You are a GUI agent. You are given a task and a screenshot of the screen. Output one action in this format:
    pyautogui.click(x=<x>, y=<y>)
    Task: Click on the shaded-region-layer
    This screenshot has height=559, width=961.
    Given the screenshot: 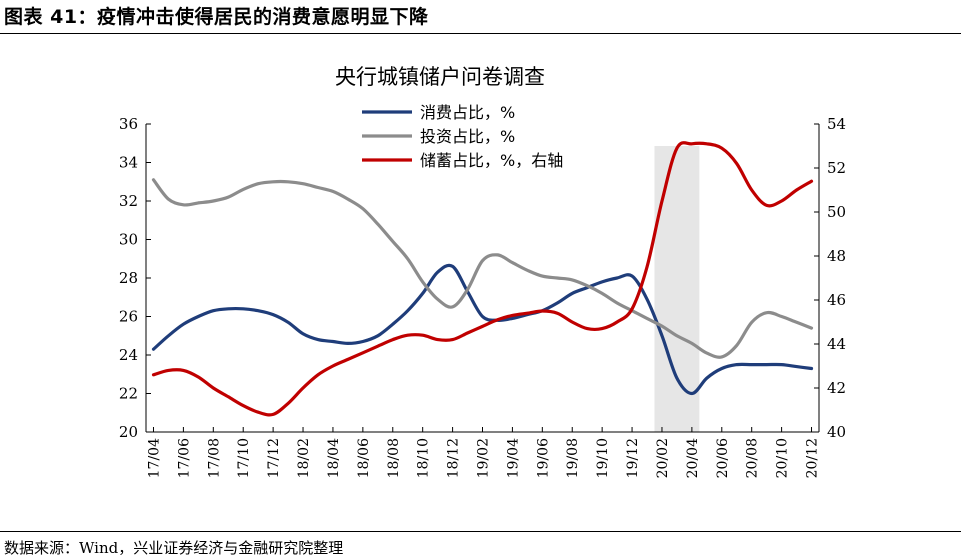 What is the action you would take?
    pyautogui.click(x=677, y=289)
    